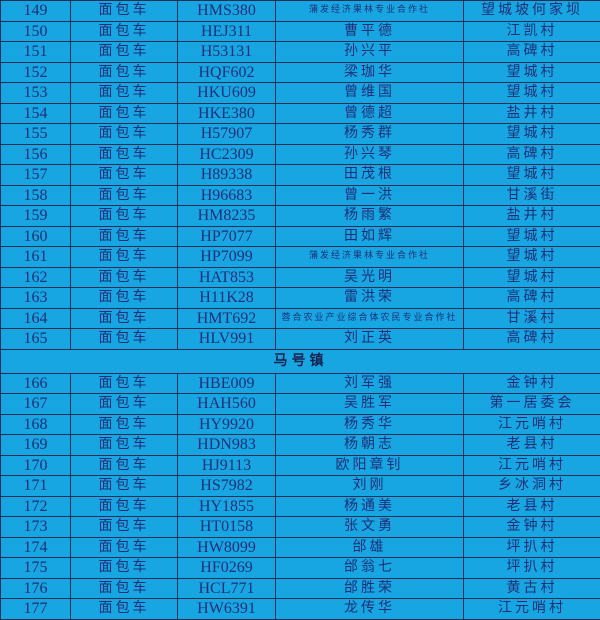 The image size is (600, 620). I want to click on plate-number: HEJ311, so click(226, 31).